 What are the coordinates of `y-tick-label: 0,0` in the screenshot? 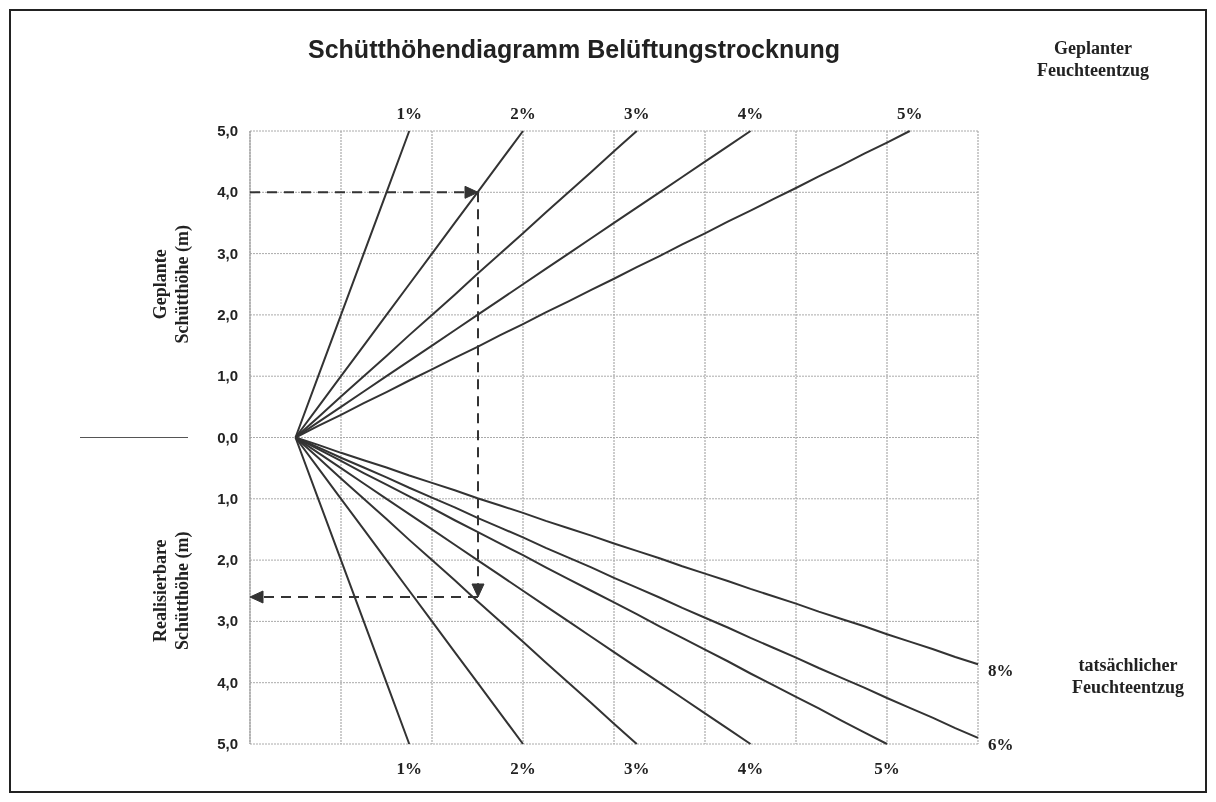 It's located at (227, 437).